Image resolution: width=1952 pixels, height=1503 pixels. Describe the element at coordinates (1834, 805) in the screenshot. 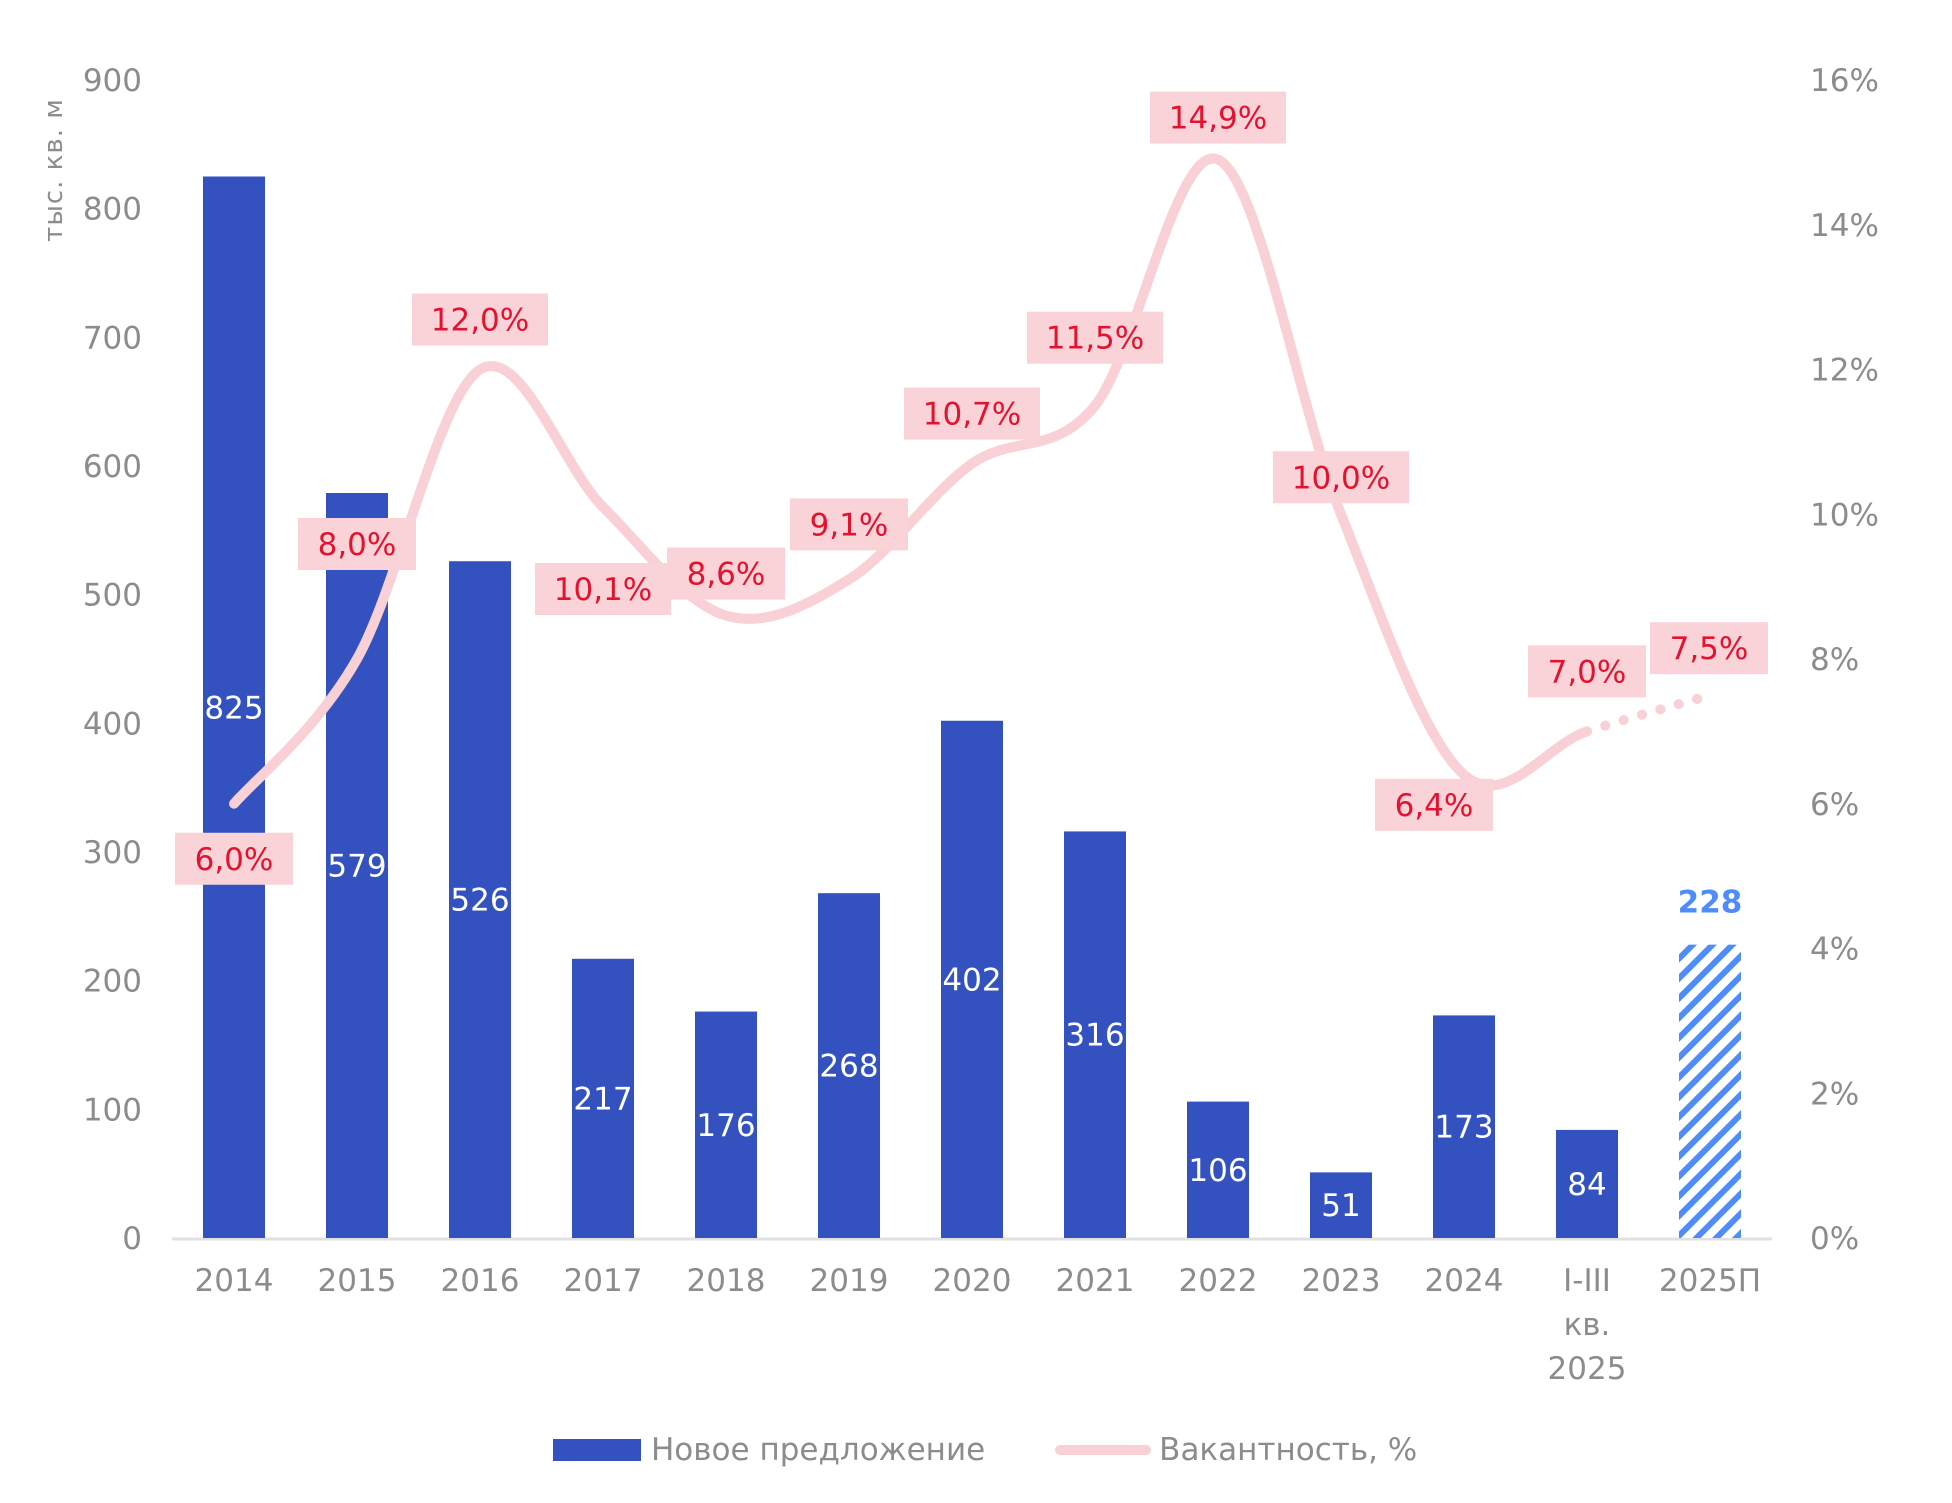

I see `y2-tick-label: 6%` at that location.